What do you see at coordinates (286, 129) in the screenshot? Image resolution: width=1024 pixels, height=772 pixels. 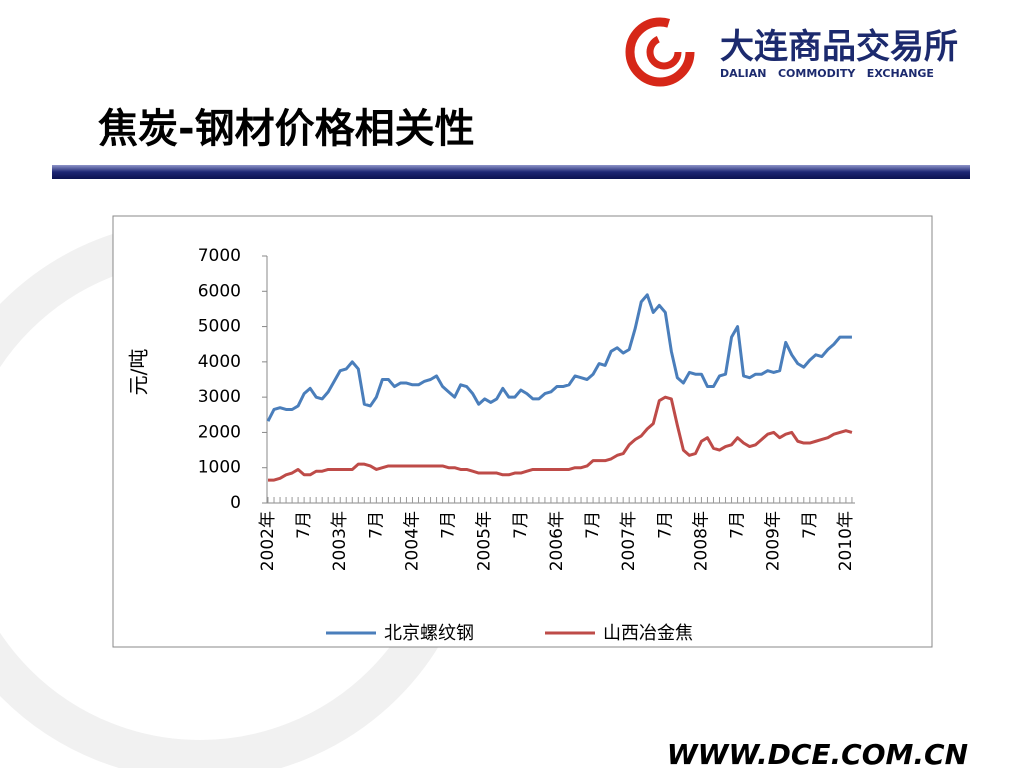 I see `slide-title: 焦炭-钢材价格相关性` at bounding box center [286, 129].